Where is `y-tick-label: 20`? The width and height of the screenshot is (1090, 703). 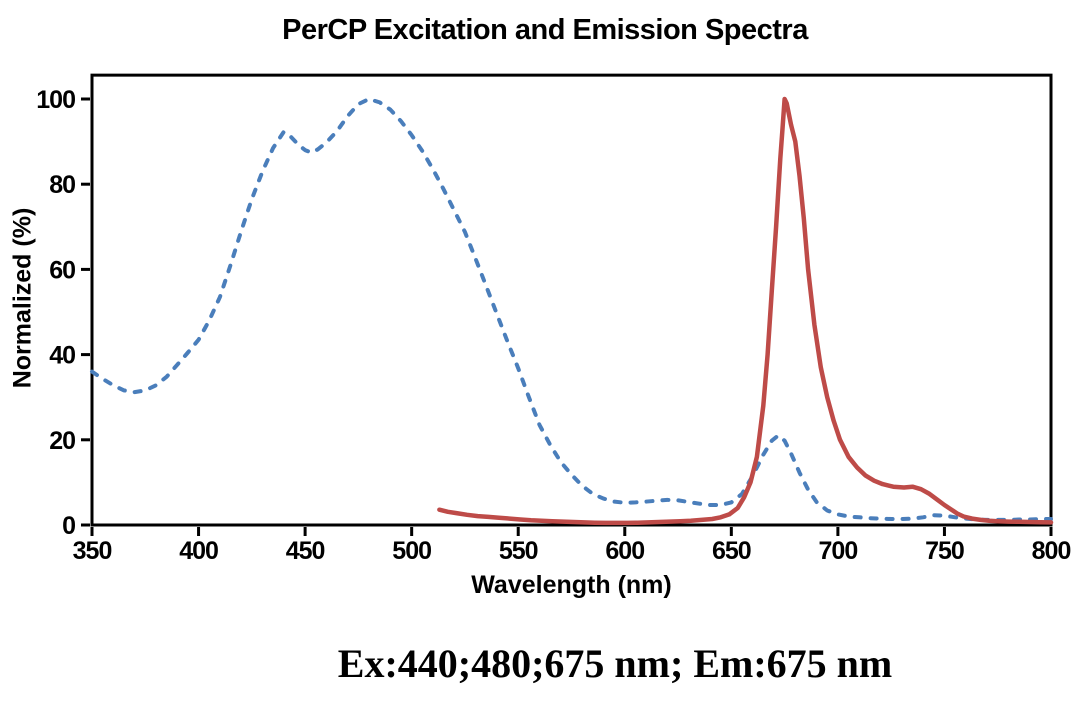 y-tick-label: 20 is located at coordinates (62, 441).